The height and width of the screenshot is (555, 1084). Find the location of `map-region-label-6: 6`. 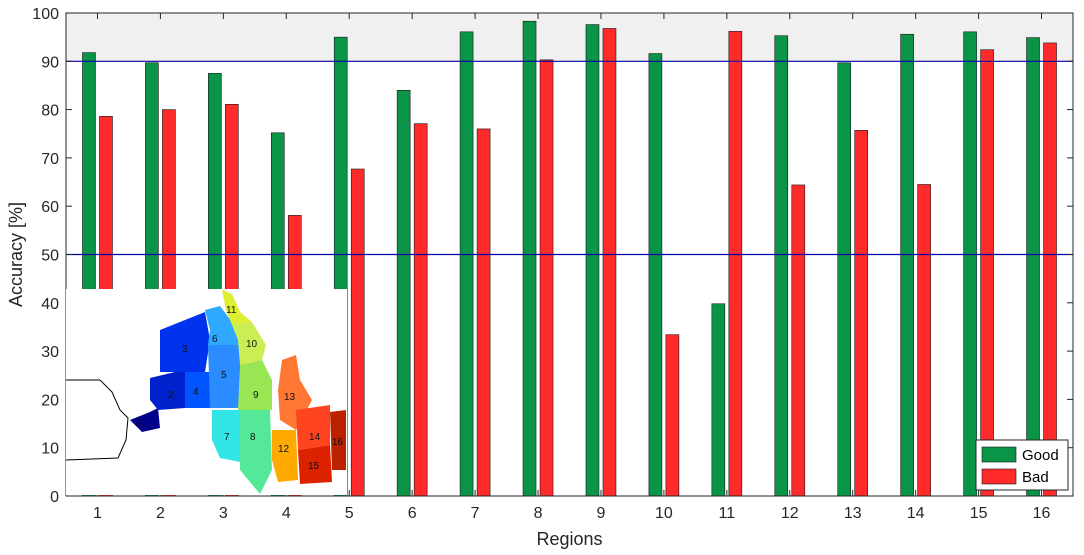

map-region-label-6: 6 is located at coordinates (215, 339).